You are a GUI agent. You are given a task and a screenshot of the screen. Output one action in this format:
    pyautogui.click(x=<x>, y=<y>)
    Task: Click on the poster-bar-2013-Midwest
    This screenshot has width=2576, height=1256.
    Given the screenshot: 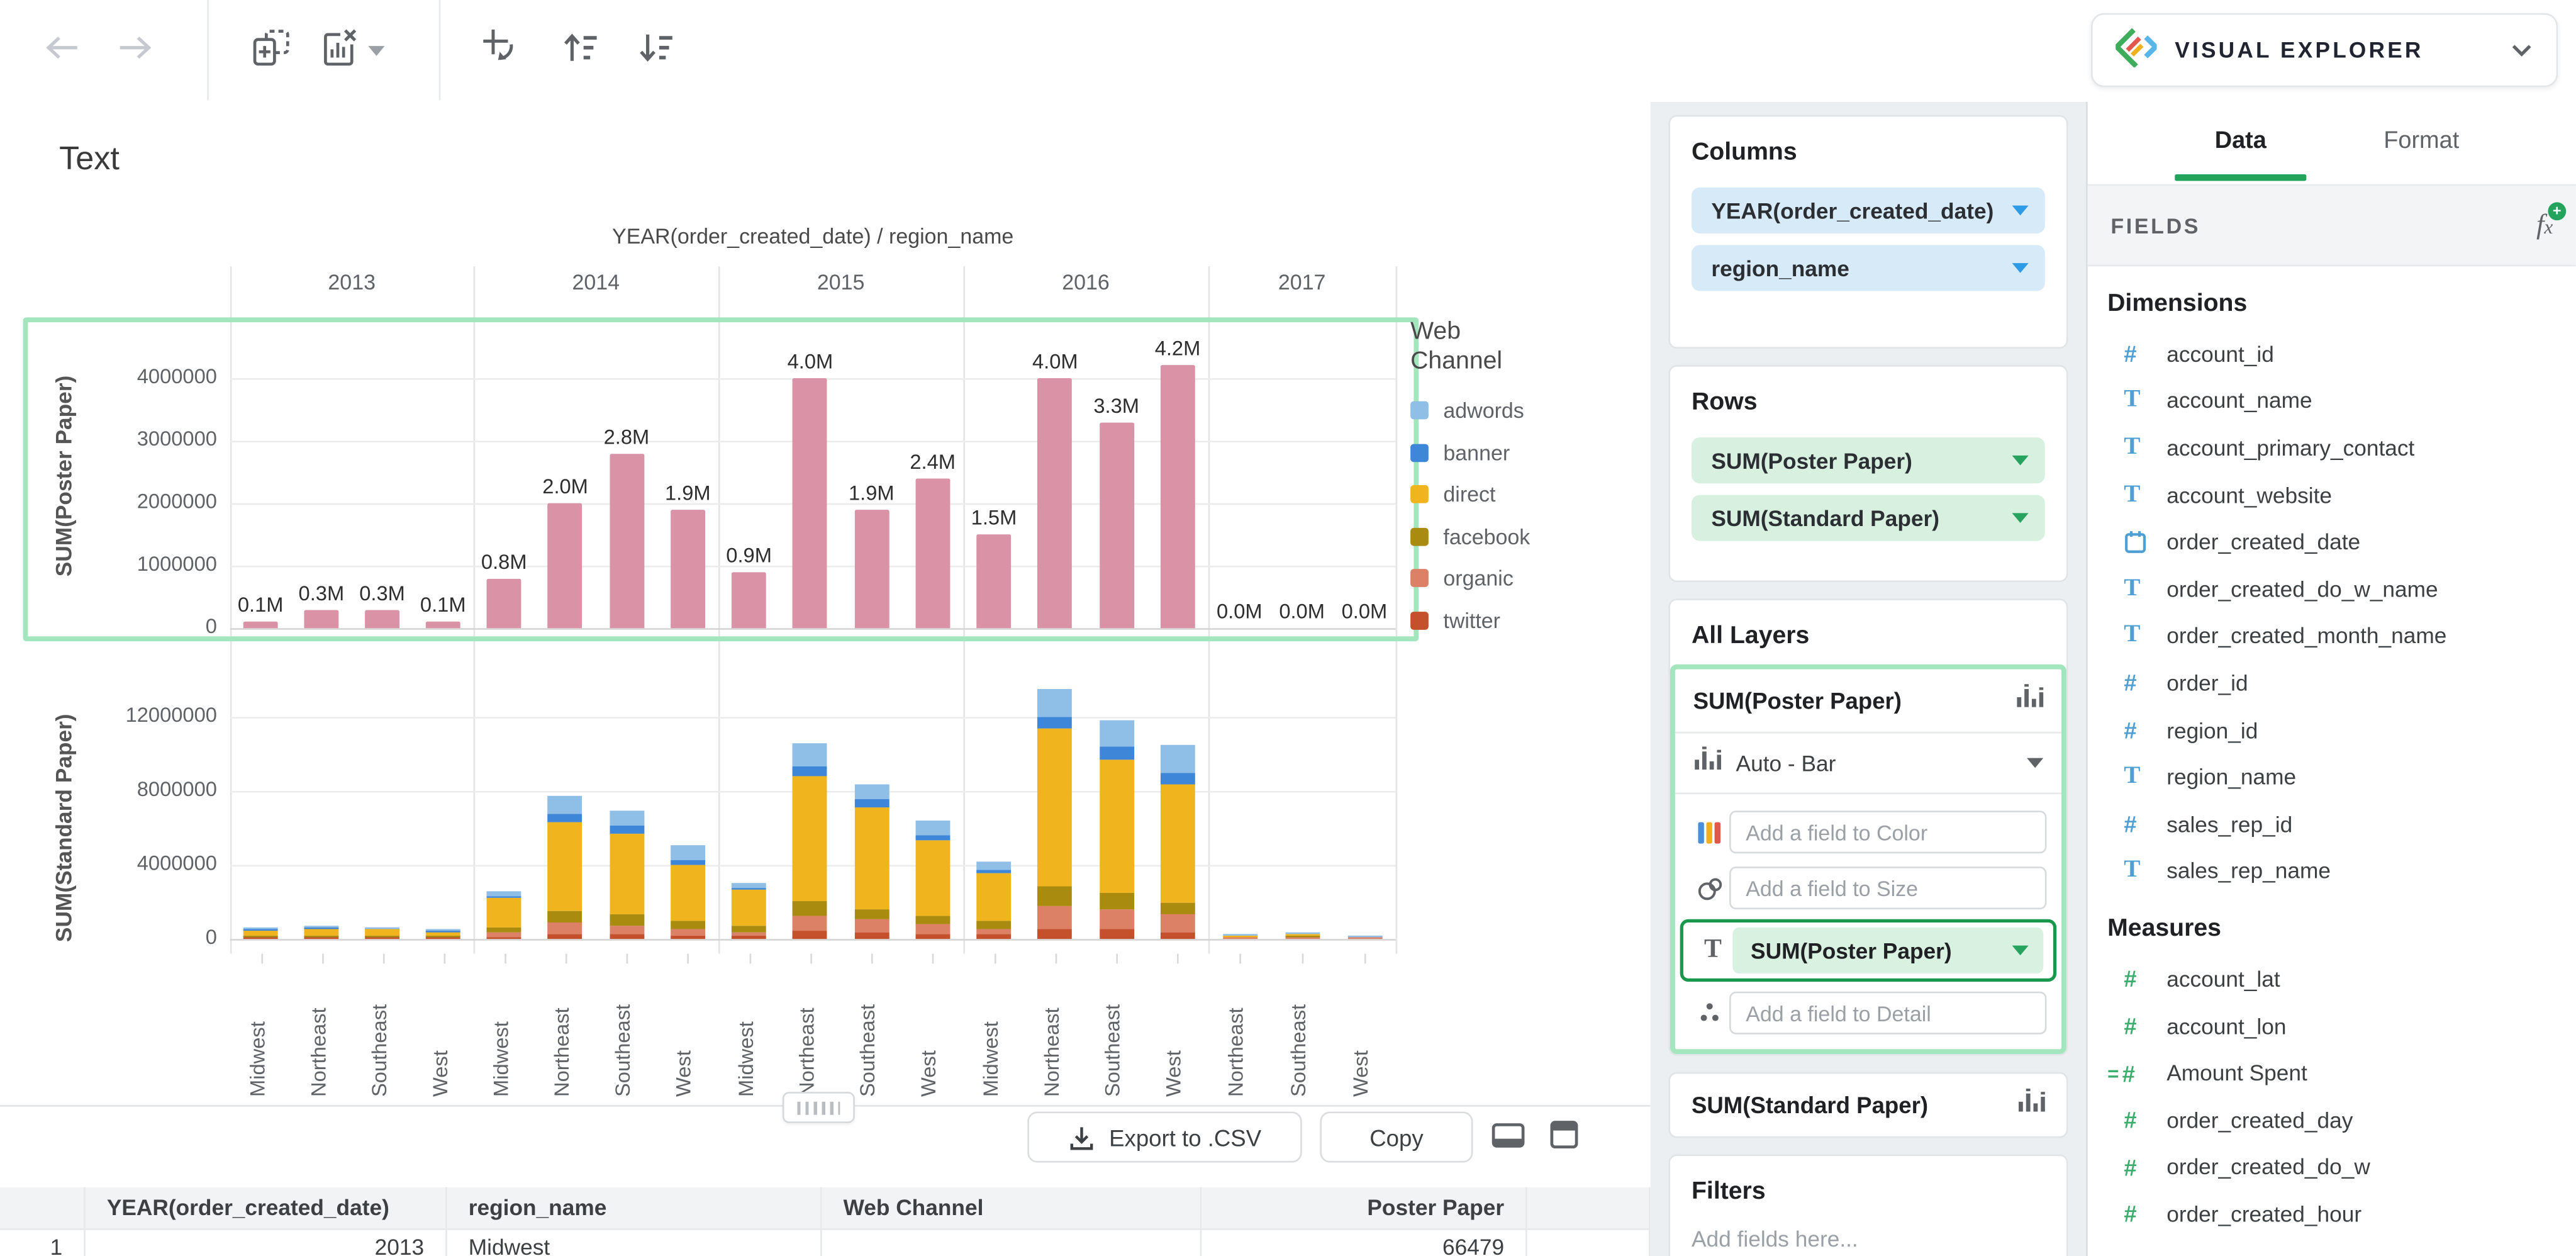 What is the action you would take?
    pyautogui.click(x=260, y=625)
    